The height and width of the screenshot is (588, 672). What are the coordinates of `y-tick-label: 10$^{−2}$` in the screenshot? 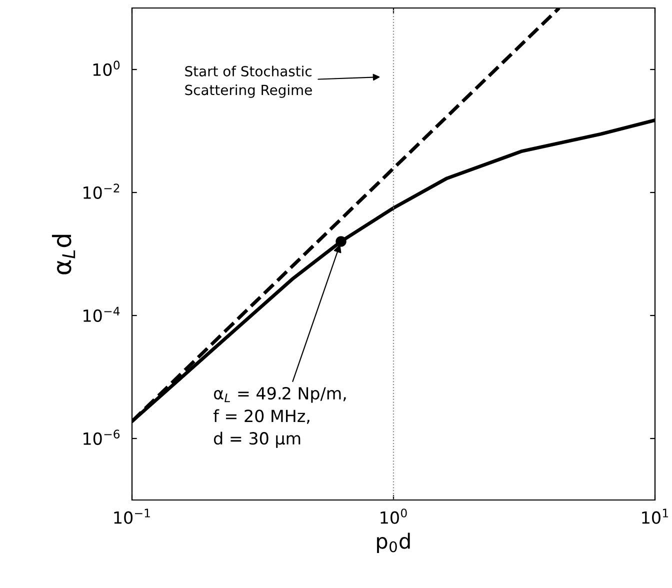 It's located at (102, 191).